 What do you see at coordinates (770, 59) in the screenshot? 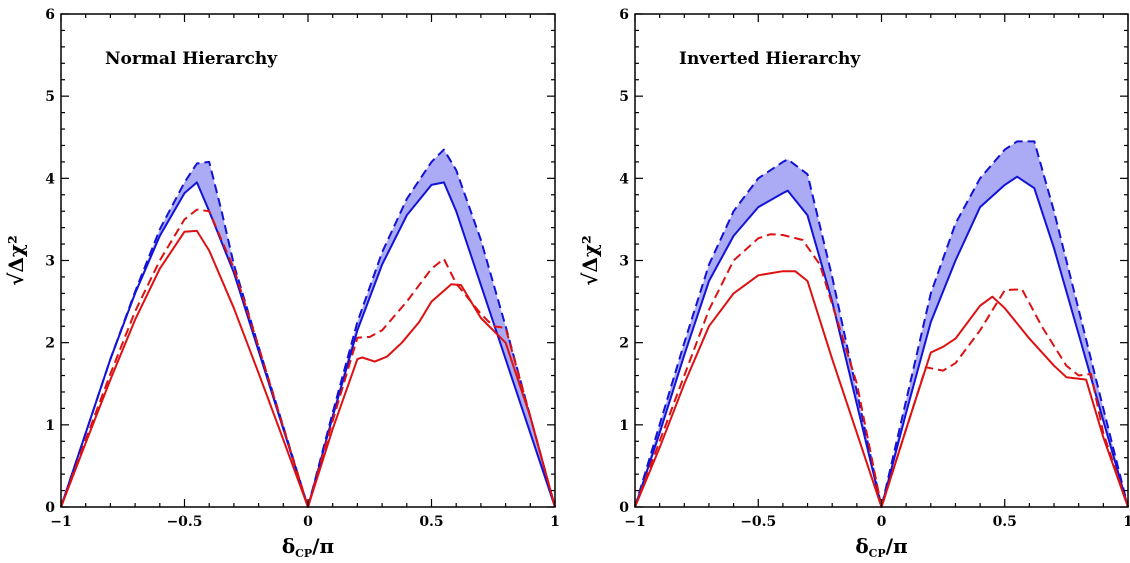
I see `panel-label: Inverted Hierarchy` at bounding box center [770, 59].